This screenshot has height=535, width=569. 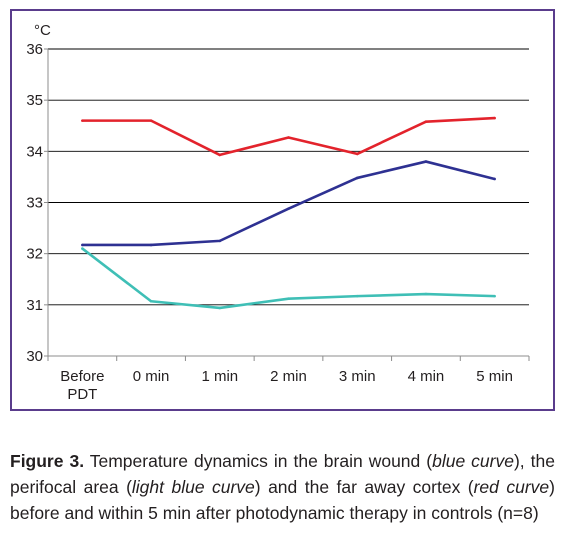 What do you see at coordinates (151, 376) in the screenshot?
I see `x-tick-label: 0 min` at bounding box center [151, 376].